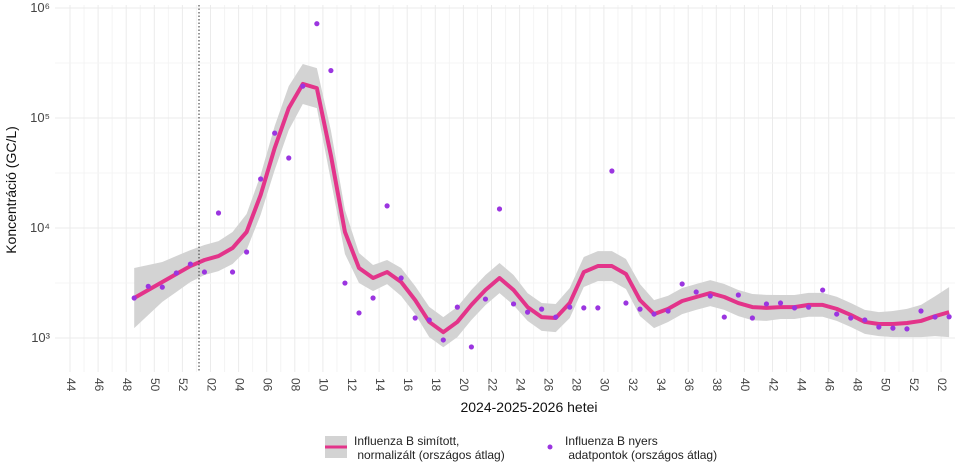 This screenshot has height=474, width=955. What do you see at coordinates (520, 385) in the screenshot?
I see `x-tick-label: 24` at bounding box center [520, 385].